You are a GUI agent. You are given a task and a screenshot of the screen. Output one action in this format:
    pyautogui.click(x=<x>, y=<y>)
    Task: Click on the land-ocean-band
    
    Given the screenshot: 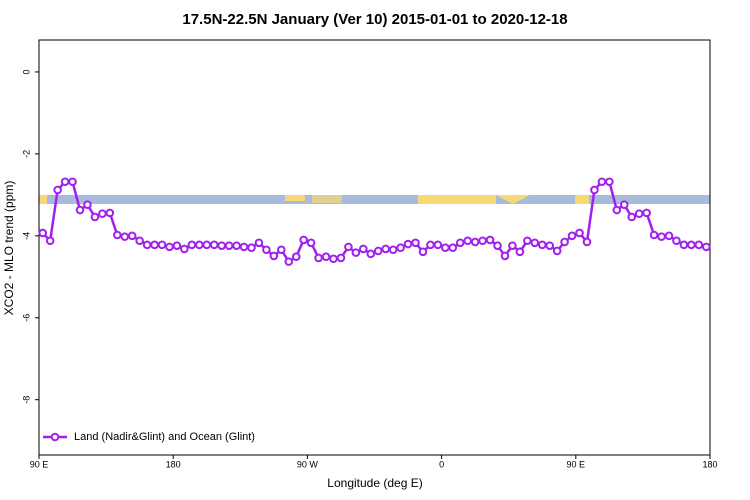 What is the action you would take?
    pyautogui.click(x=374, y=199)
    